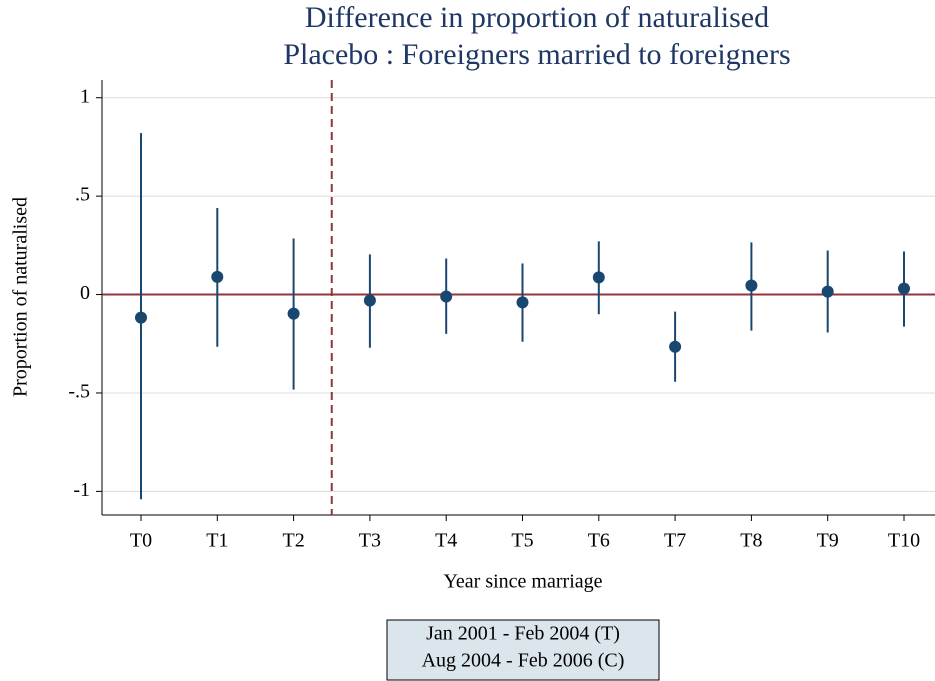  What do you see at coordinates (21, 297) in the screenshot?
I see `y-axis-title: Proportion of naturalised` at bounding box center [21, 297].